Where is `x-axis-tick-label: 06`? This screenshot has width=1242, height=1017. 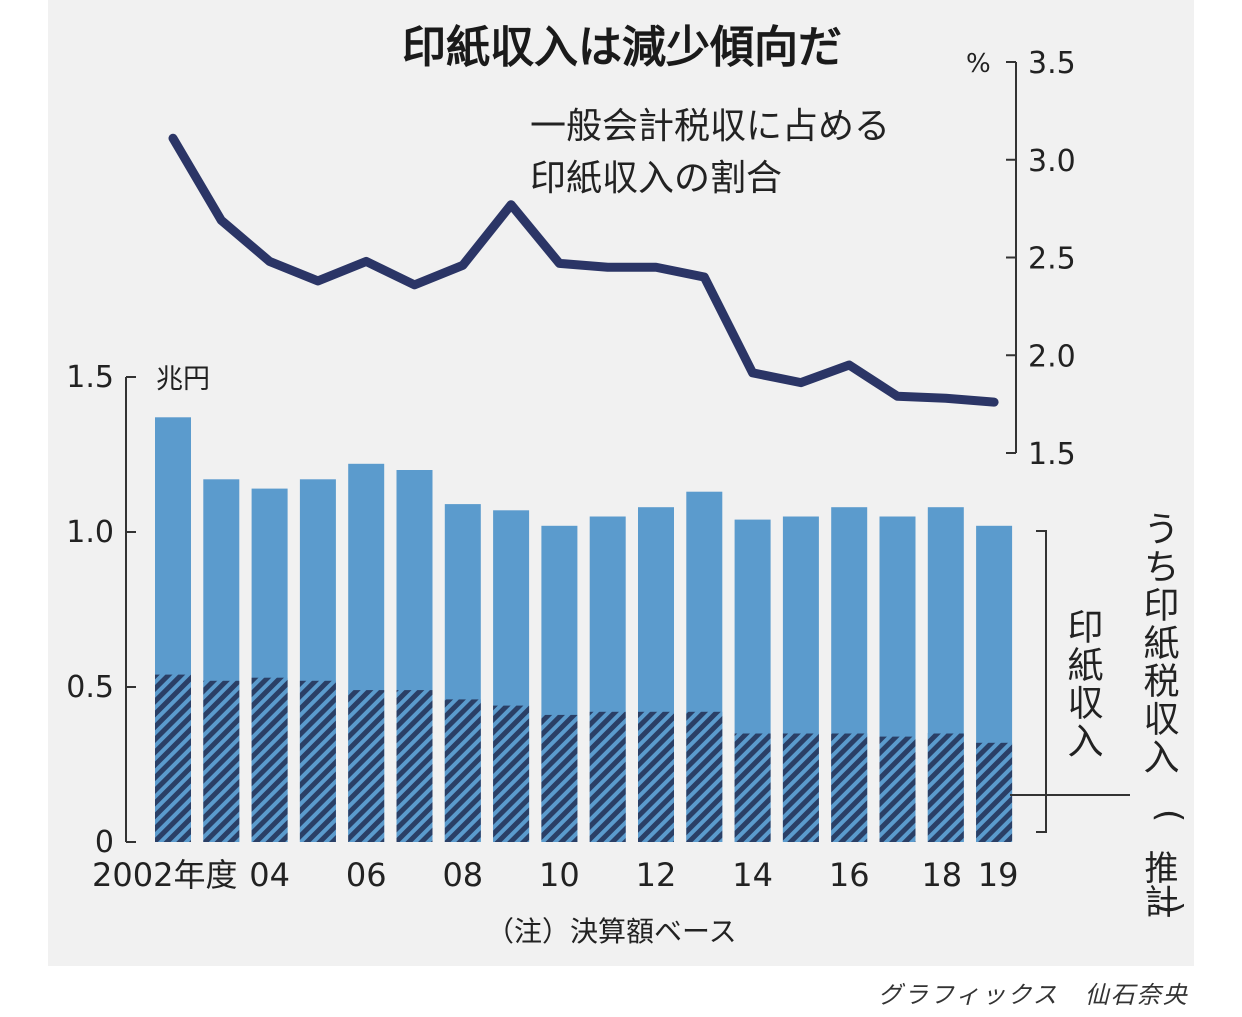
x-axis-tick-label: 06 is located at coordinates (366, 875).